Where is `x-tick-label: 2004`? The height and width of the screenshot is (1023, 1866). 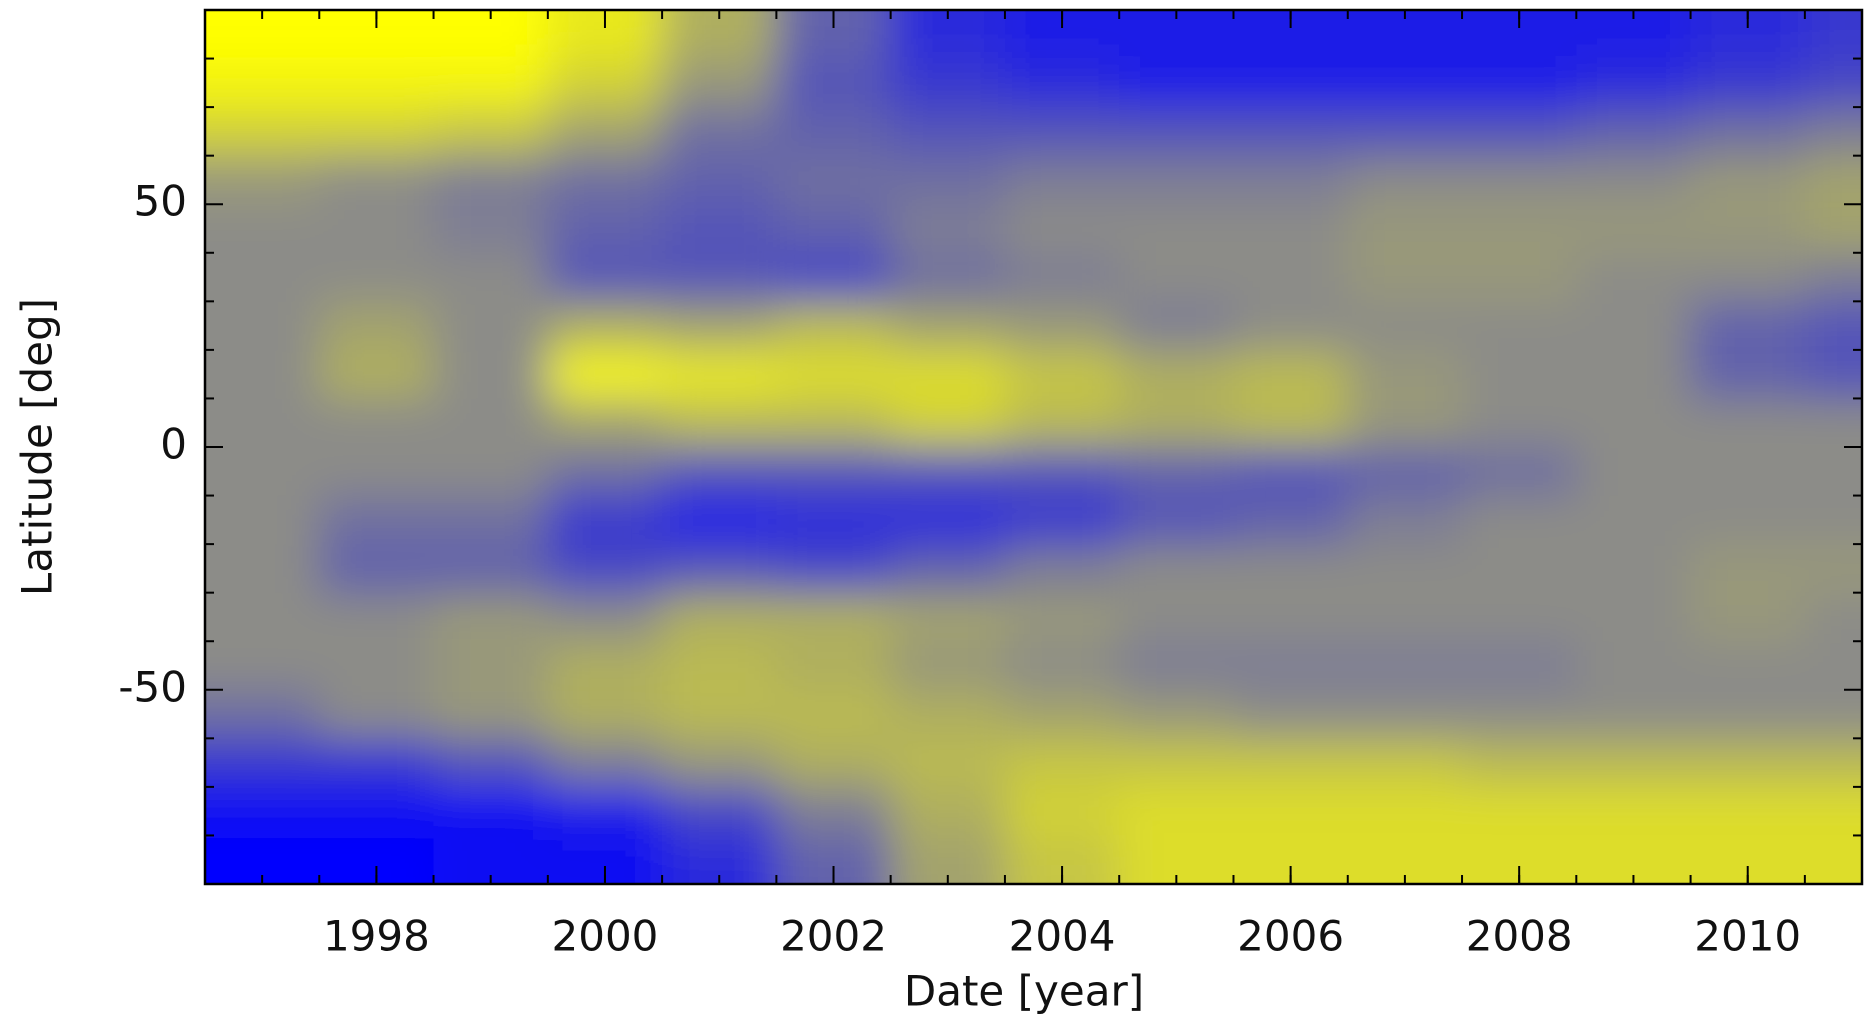
x-tick-label: 2004 is located at coordinates (1062, 936).